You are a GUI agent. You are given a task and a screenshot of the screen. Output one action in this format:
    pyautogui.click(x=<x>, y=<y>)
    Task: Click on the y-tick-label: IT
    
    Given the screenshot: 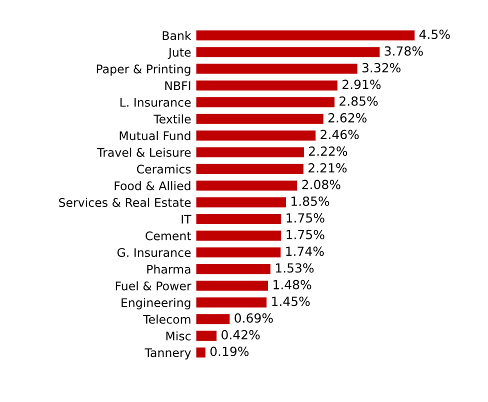 What is the action you would take?
    pyautogui.click(x=187, y=219)
    